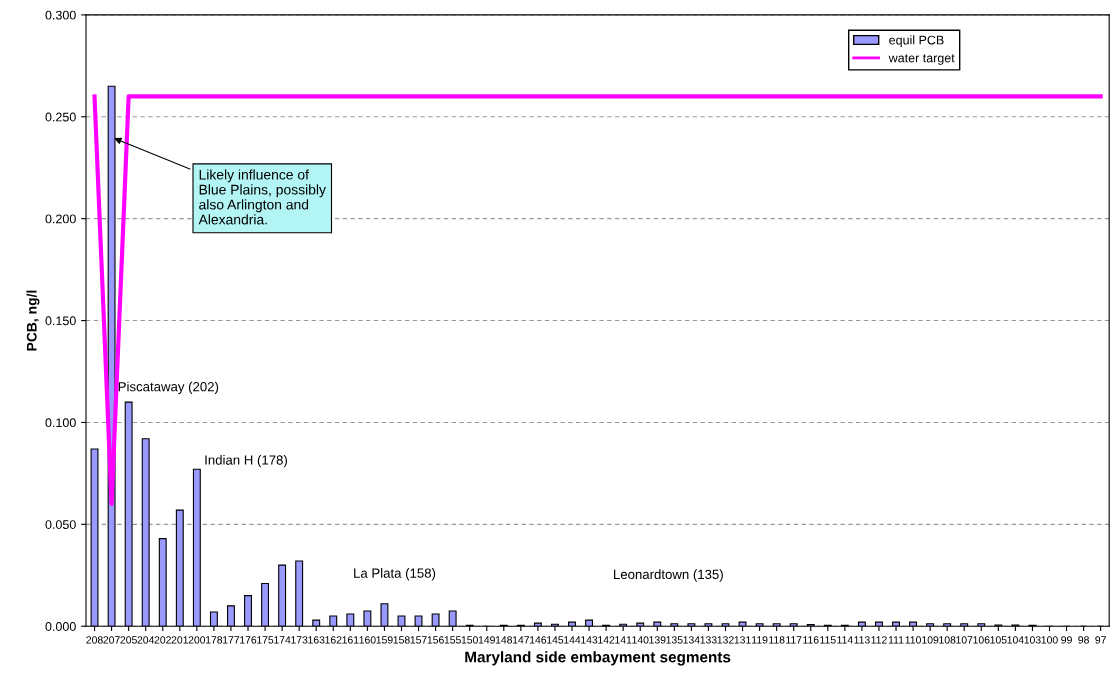  I want to click on legend-label: water target, so click(921, 59).